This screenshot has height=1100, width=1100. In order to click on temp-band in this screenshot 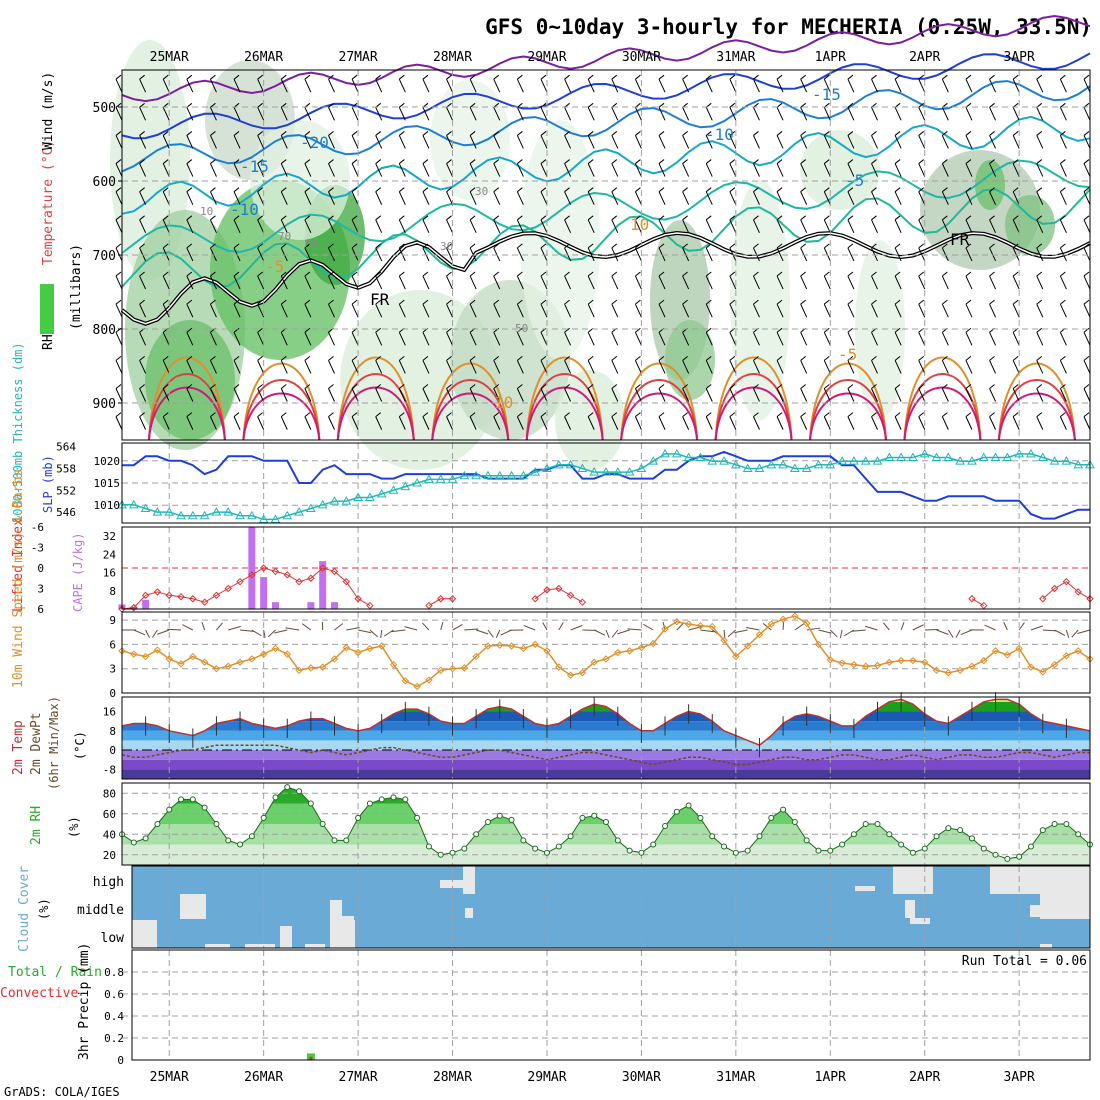, I will do `click(606, 735)`.